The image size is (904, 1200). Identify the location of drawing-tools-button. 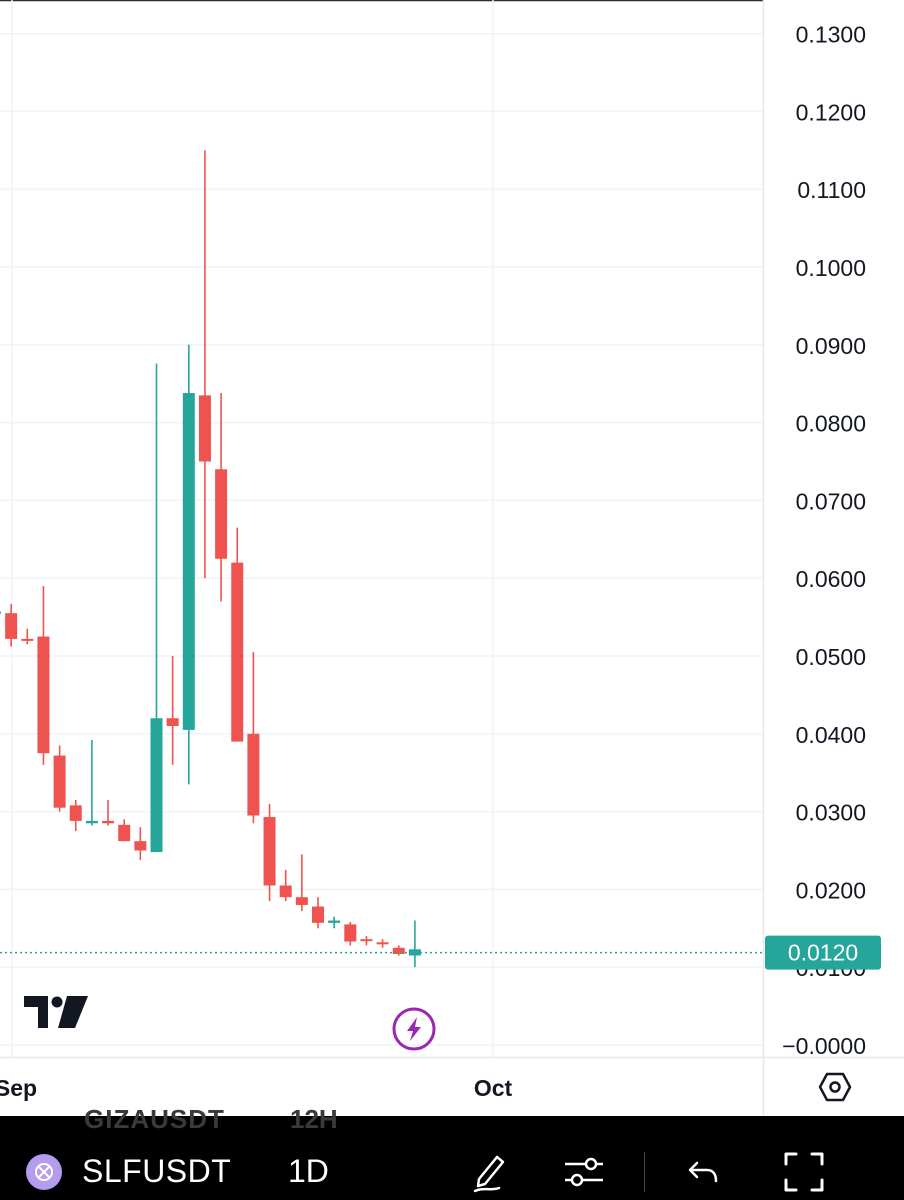
(490, 1172).